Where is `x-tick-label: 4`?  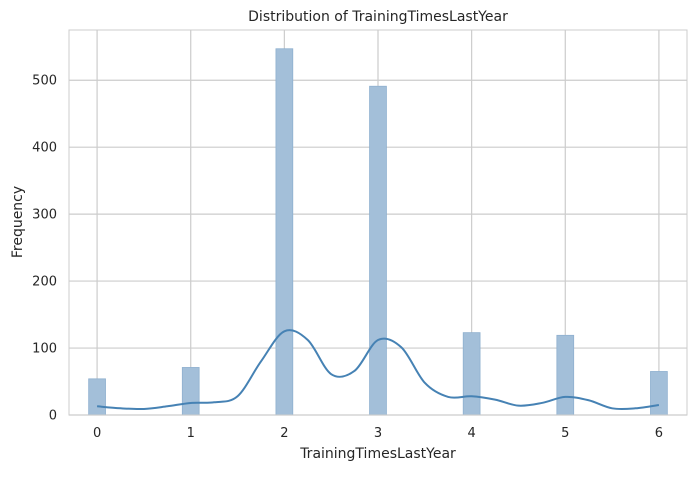
x-tick-label: 4 is located at coordinates (471, 433).